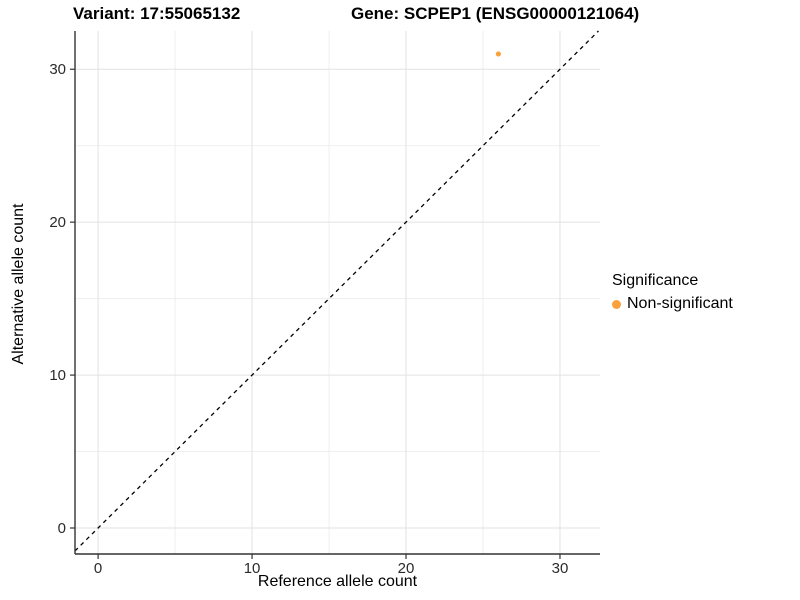 The width and height of the screenshot is (800, 600). I want to click on x-tick-label: 30, so click(560, 568).